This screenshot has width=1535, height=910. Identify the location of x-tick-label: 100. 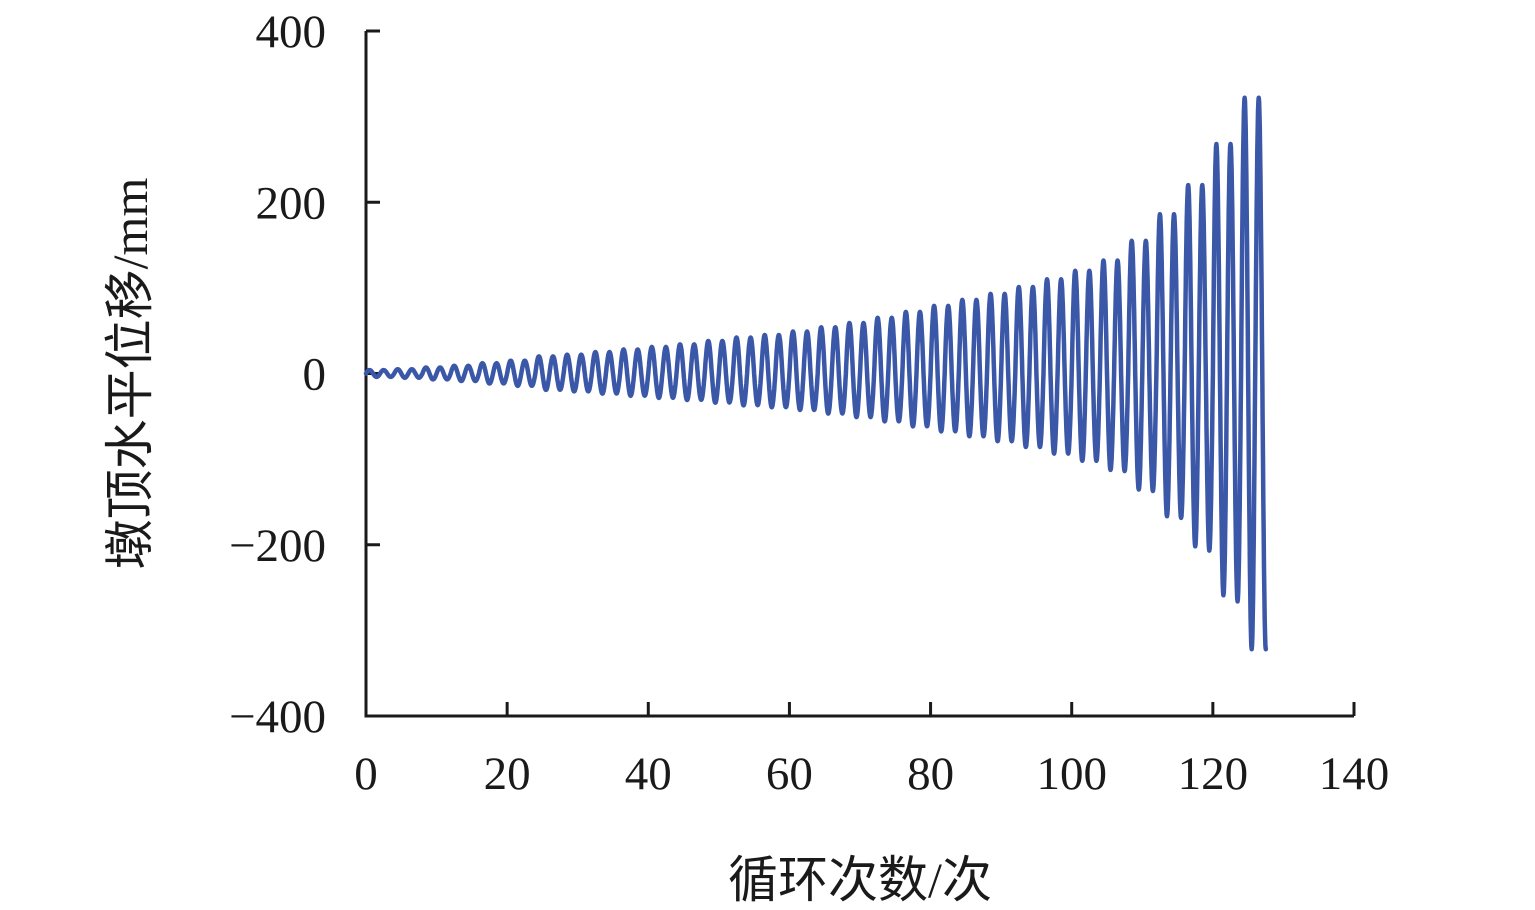
(1071, 774).